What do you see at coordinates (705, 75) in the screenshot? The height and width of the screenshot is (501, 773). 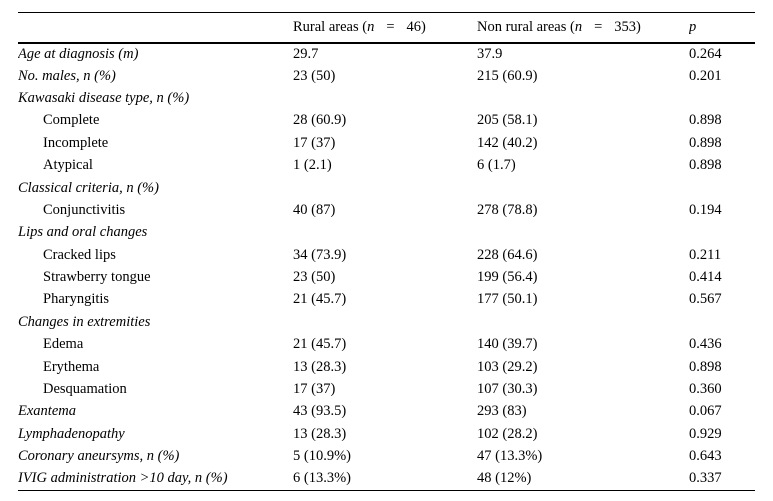 I see `p-value: 0.201` at bounding box center [705, 75].